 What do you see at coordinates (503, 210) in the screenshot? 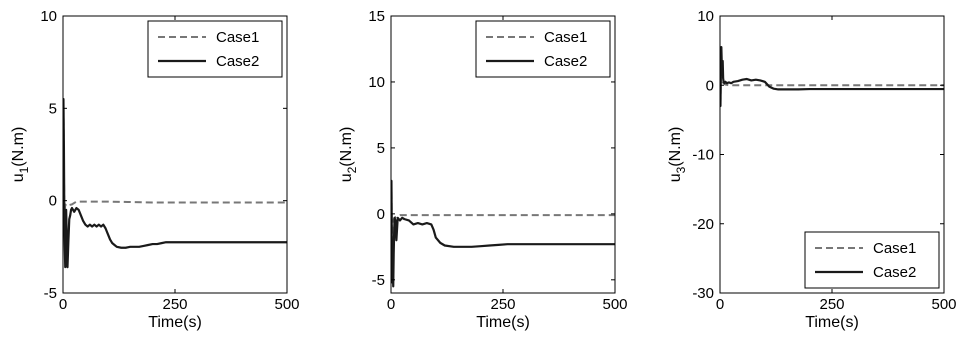
I see `series-line-case1` at bounding box center [503, 210].